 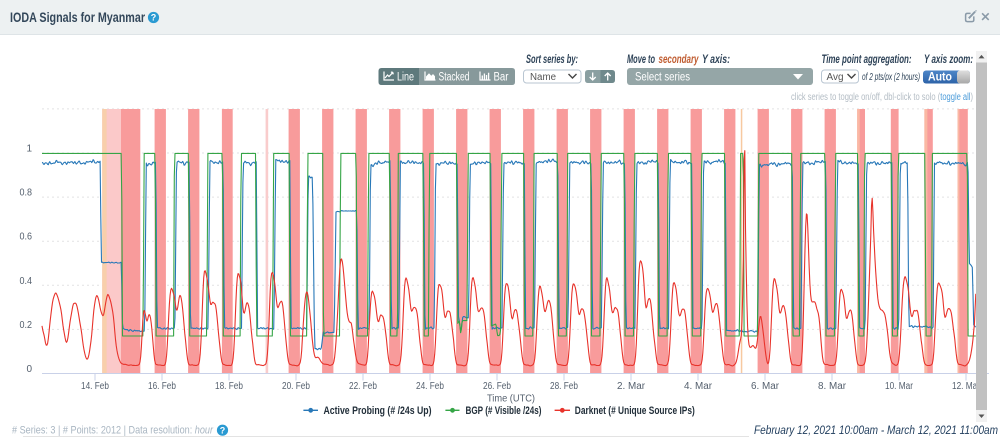 I want to click on svg-text: BGP (# Visible /24s), so click(x=504, y=411).